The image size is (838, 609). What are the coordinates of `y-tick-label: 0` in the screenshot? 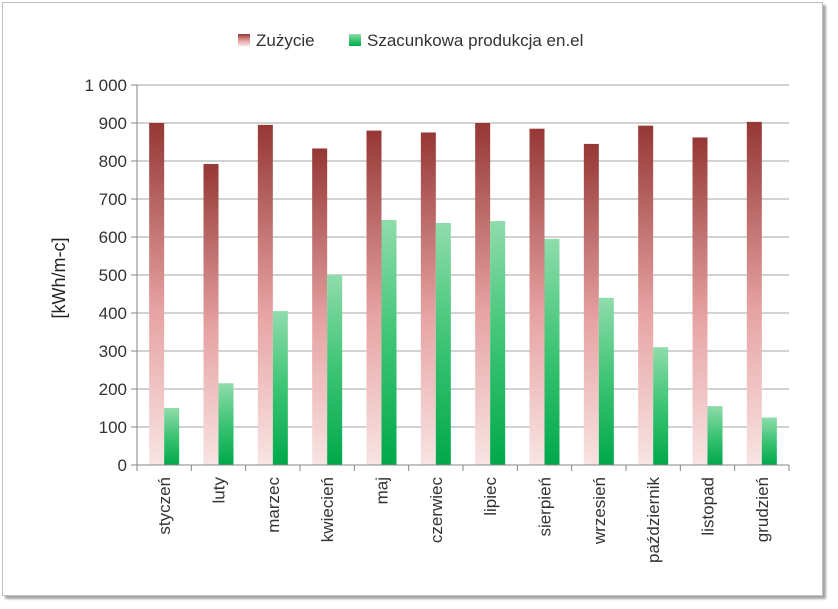 It's located at (122, 465).